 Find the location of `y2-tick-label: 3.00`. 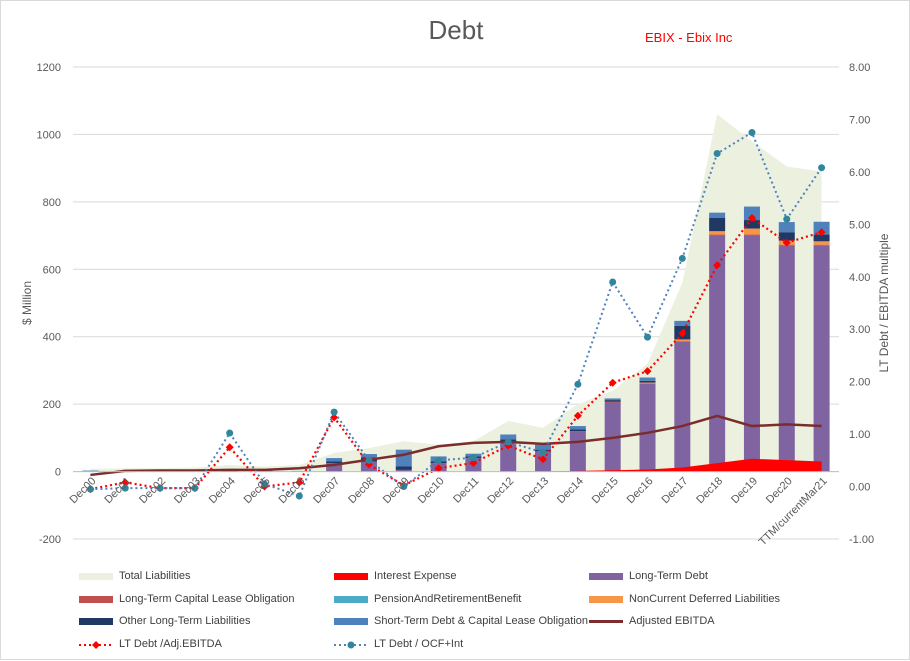

y2-tick-label: 3.00 is located at coordinates (859, 330).